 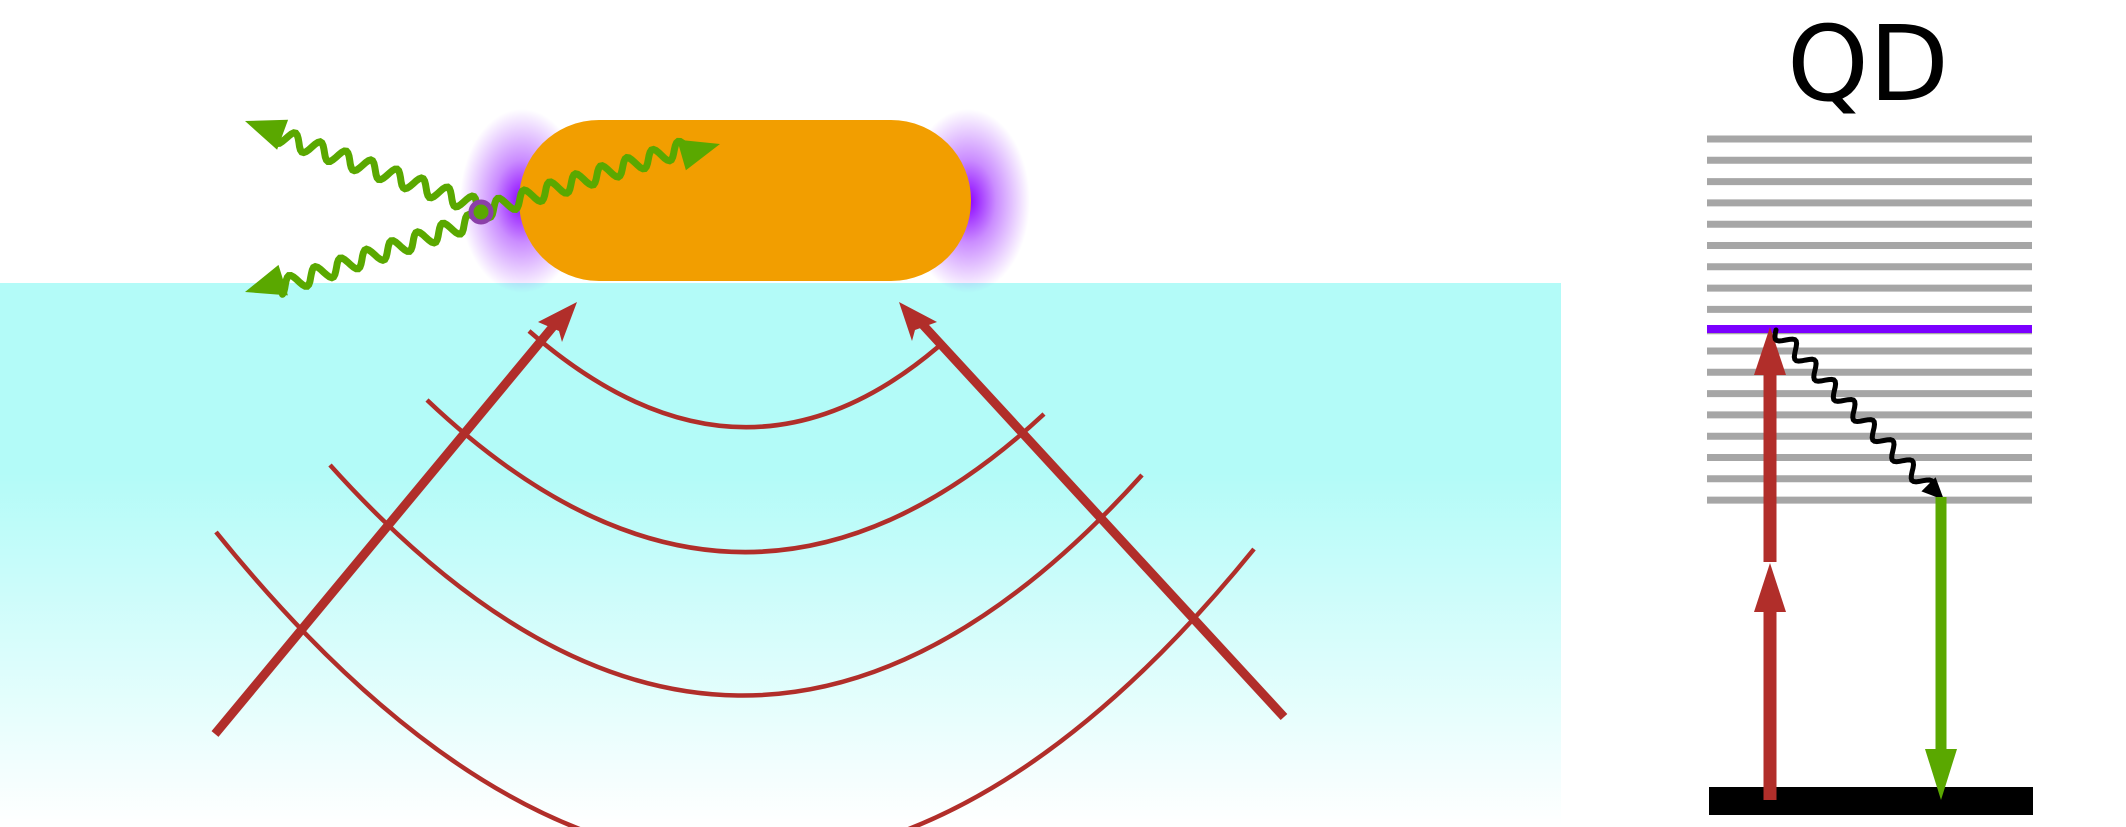 What do you see at coordinates (1869, 319) in the screenshot?
I see `qd-energy-levels` at bounding box center [1869, 319].